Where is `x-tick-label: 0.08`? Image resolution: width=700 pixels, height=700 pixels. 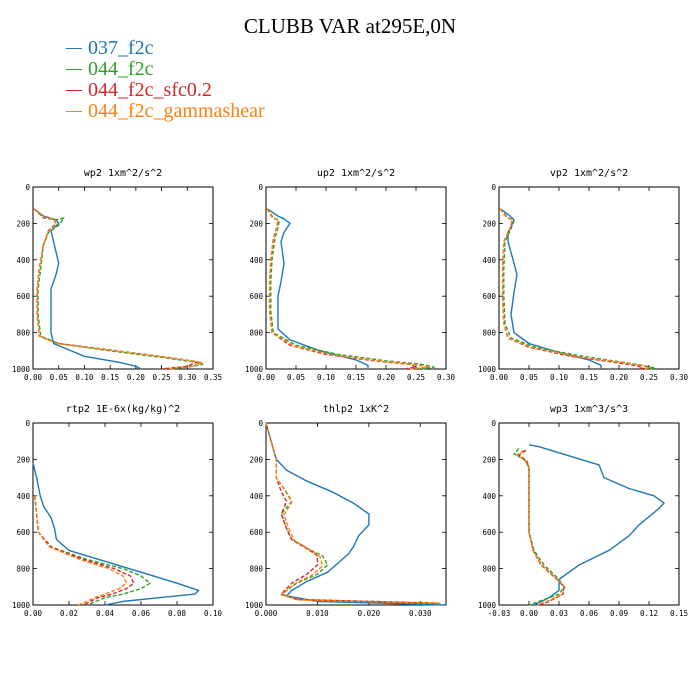 x-tick-label: 0.08 is located at coordinates (177, 613).